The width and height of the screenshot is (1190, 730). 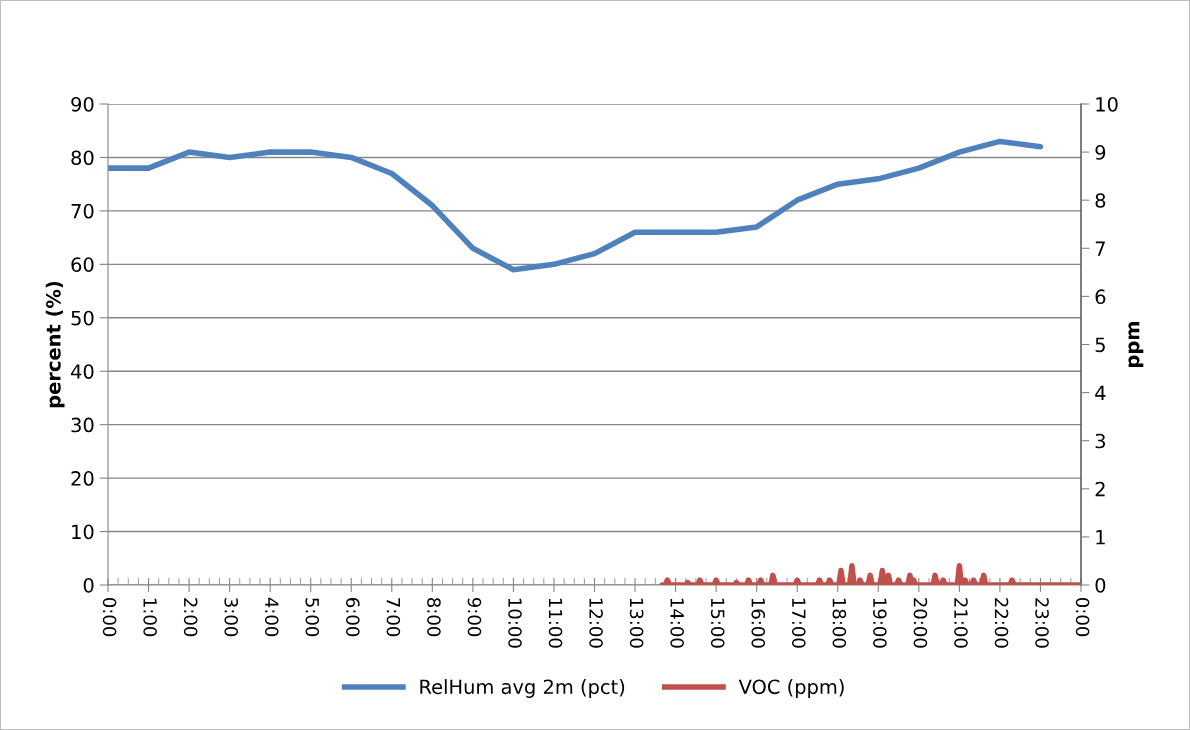 I want to click on y2-tick-label: 9, so click(x=1100, y=152).